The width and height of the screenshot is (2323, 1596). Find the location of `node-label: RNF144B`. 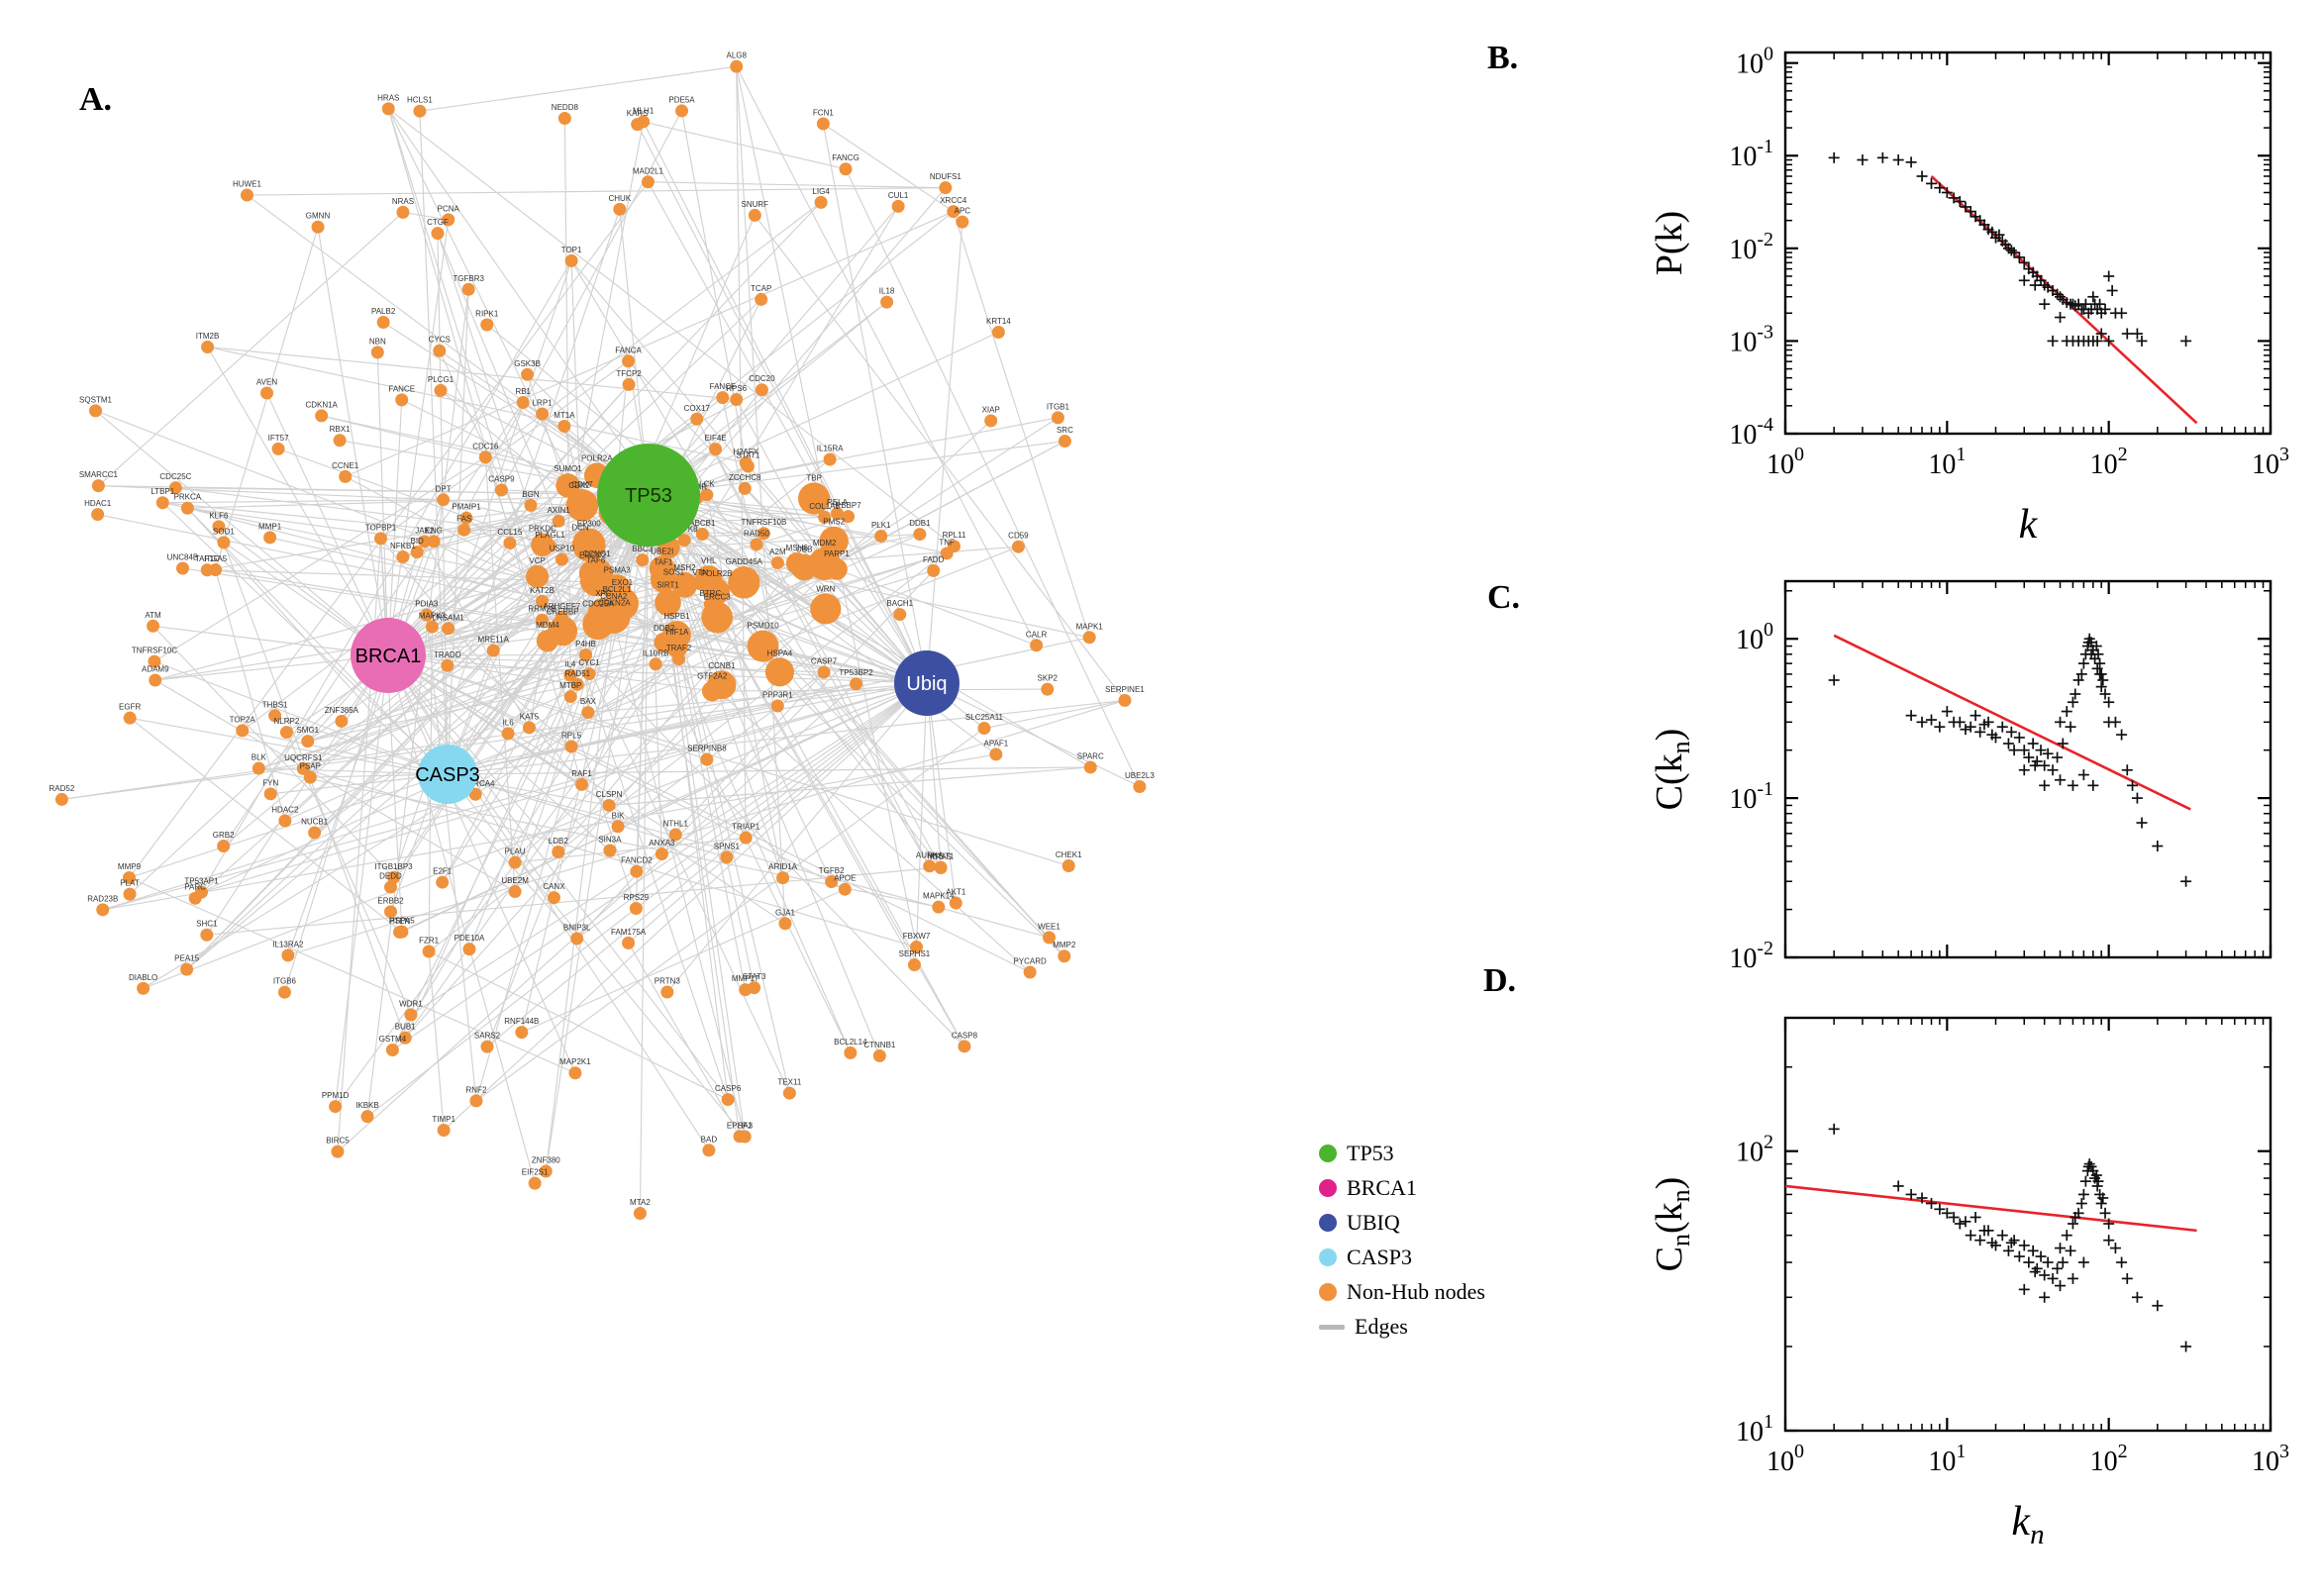

node-label: RNF144B is located at coordinates (521, 1021).